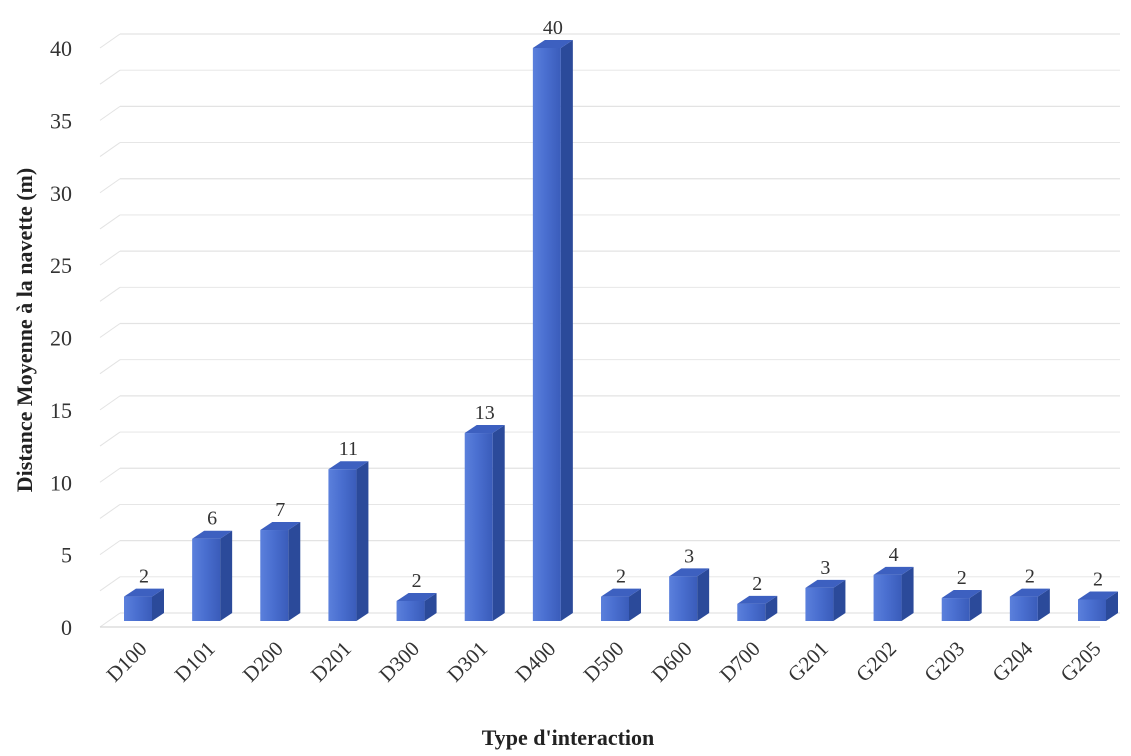  What do you see at coordinates (535, 662) in the screenshot?
I see `x-tick-label: D400` at bounding box center [535, 662].